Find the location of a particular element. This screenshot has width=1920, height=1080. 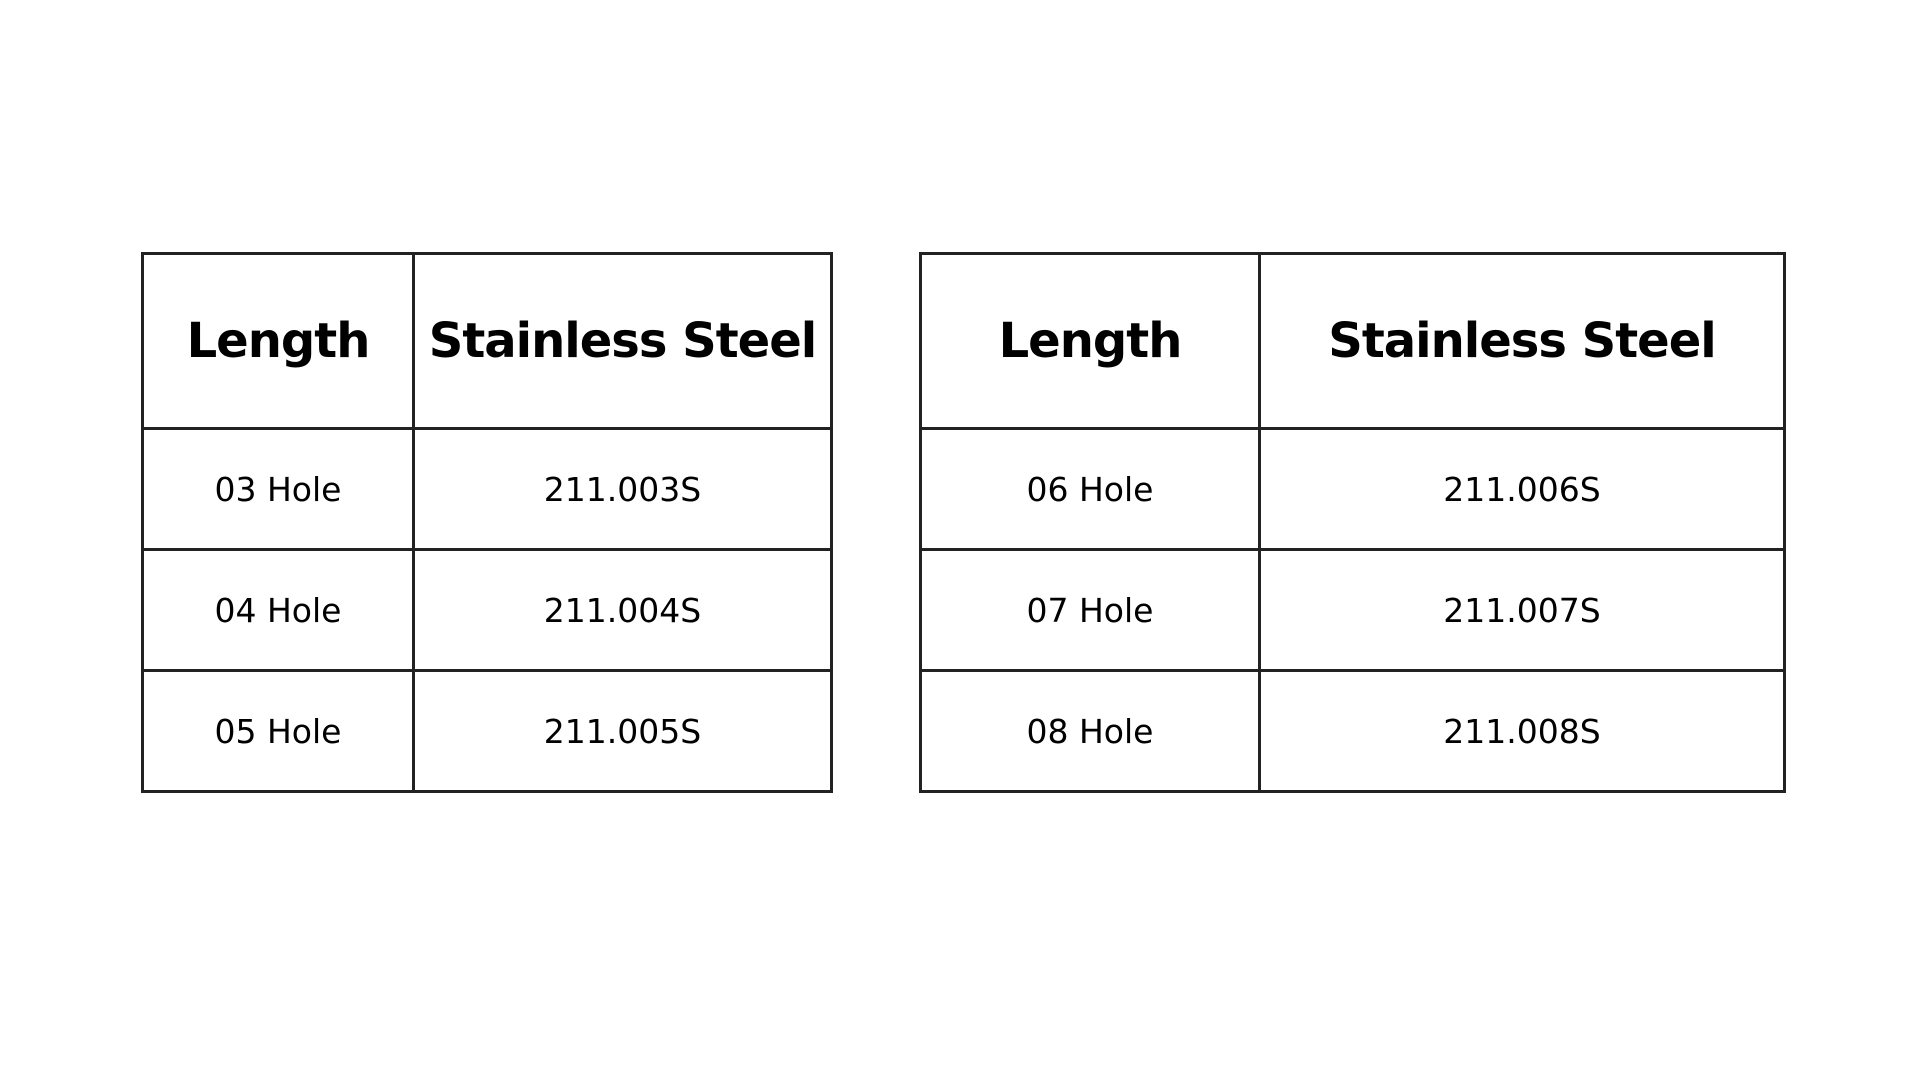

table-row: 03 Hole 211.003S is located at coordinates (487, 489).